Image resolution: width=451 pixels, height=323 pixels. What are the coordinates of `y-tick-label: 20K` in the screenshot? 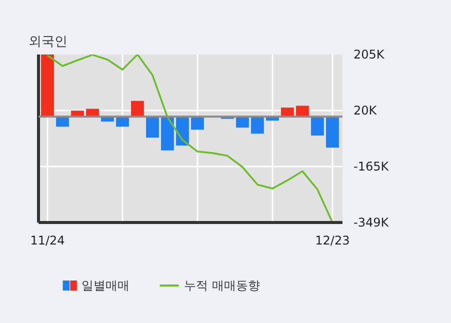 It's located at (366, 111).